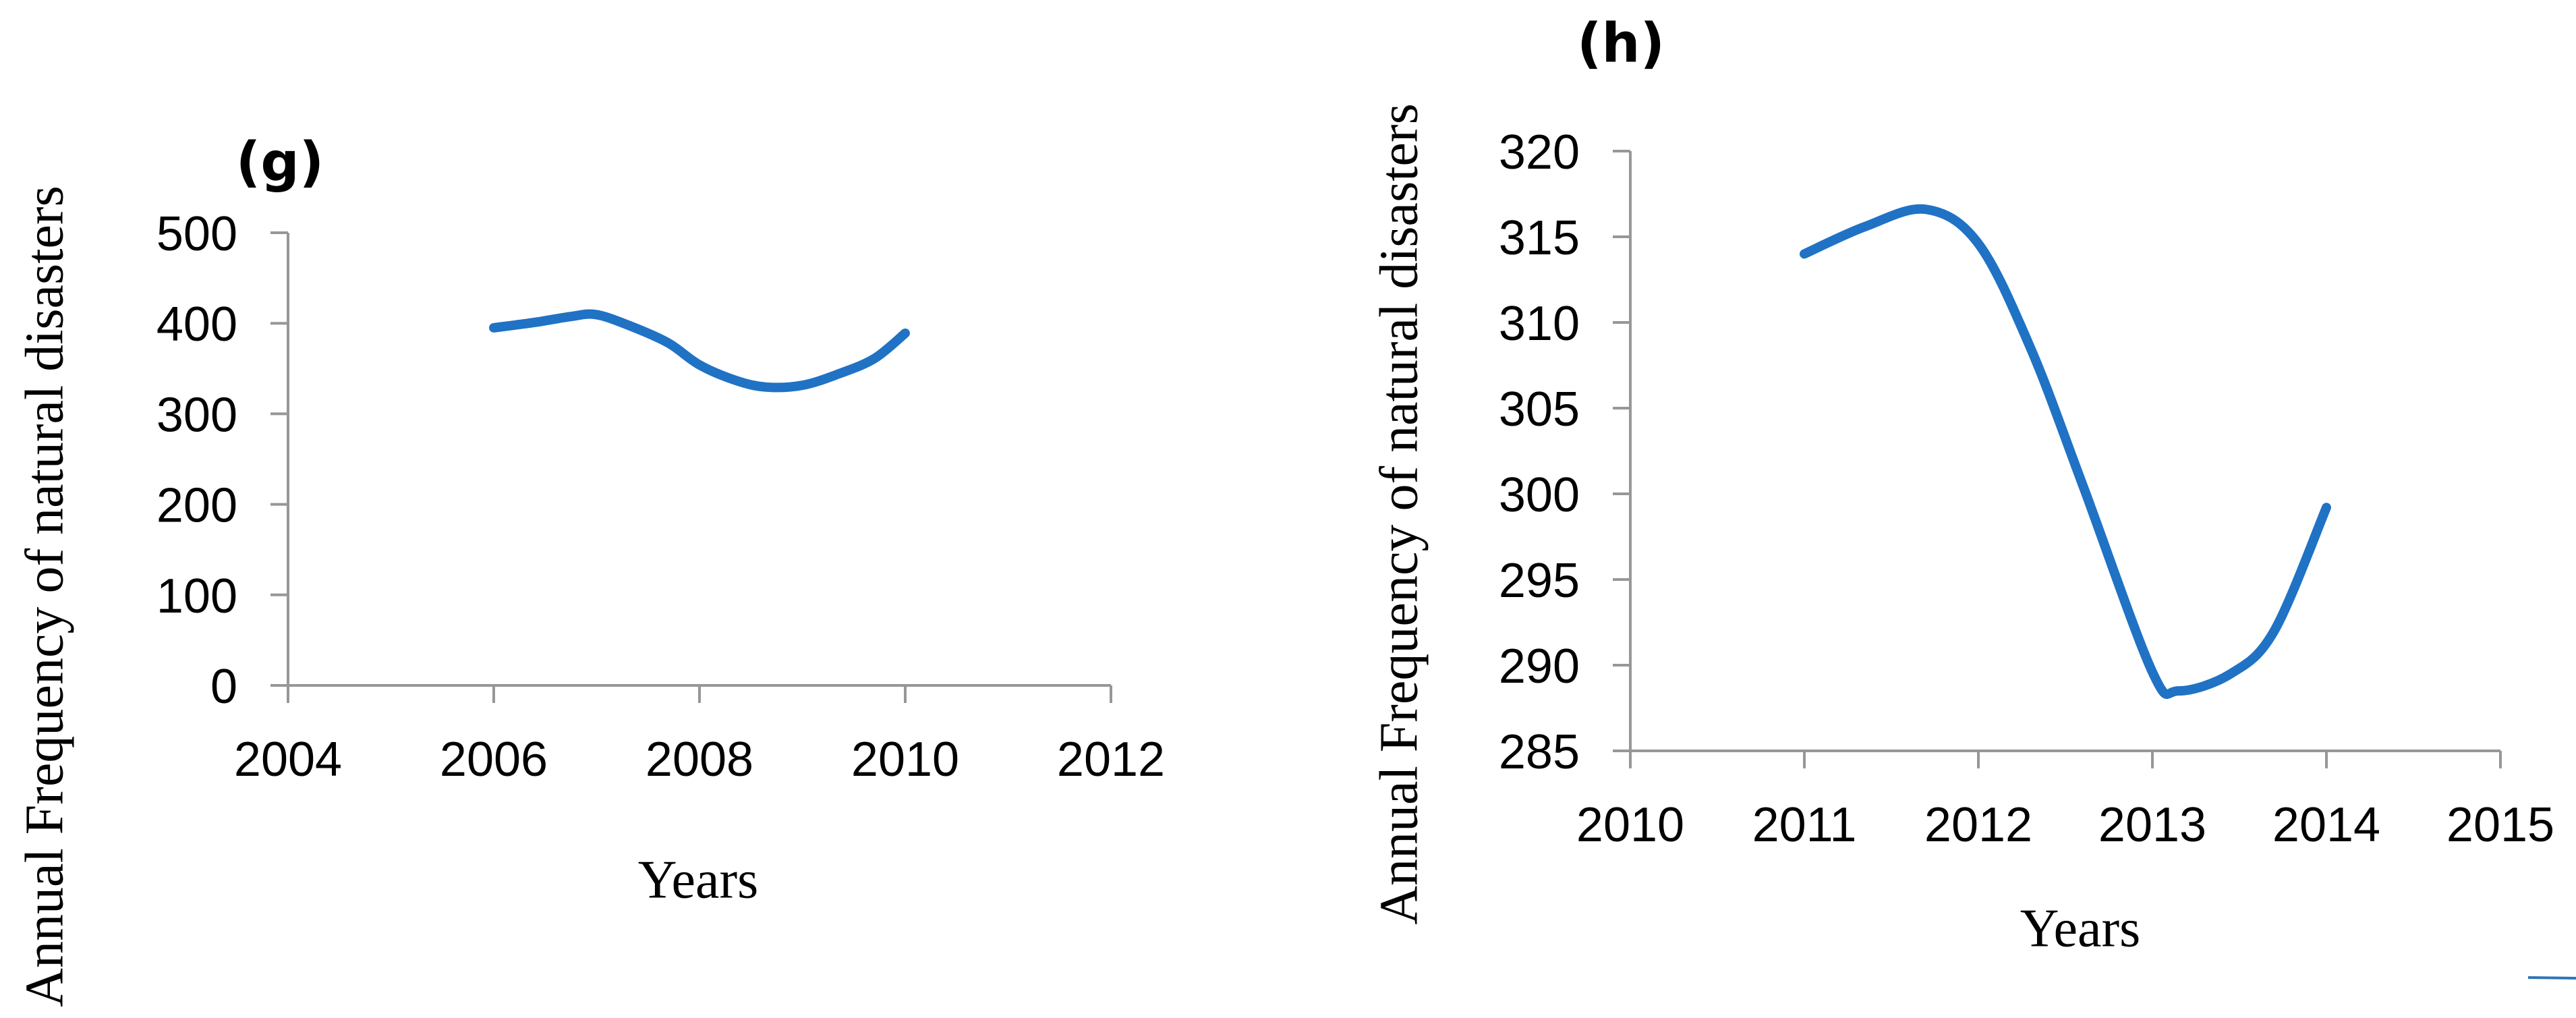 This screenshot has width=2576, height=1018. Describe the element at coordinates (1539, 324) in the screenshot. I see `y-tick-label: 310` at that location.